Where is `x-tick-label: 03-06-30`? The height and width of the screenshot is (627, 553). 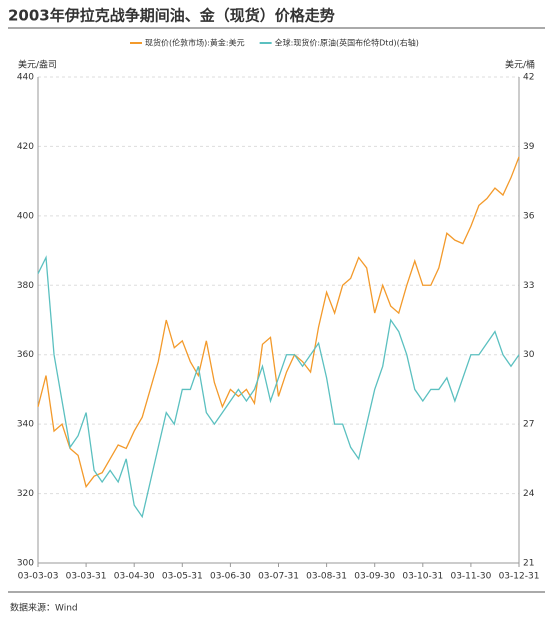 x-tick-label: 03-06-30 is located at coordinates (230, 577).